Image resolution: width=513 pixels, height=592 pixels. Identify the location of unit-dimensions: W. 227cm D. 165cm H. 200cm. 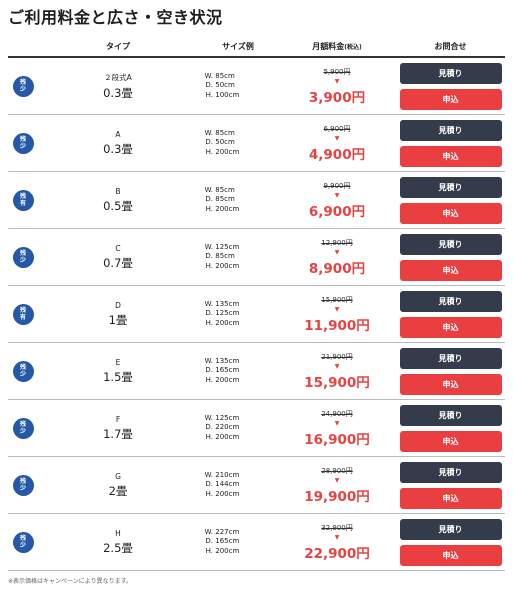
(222, 541).